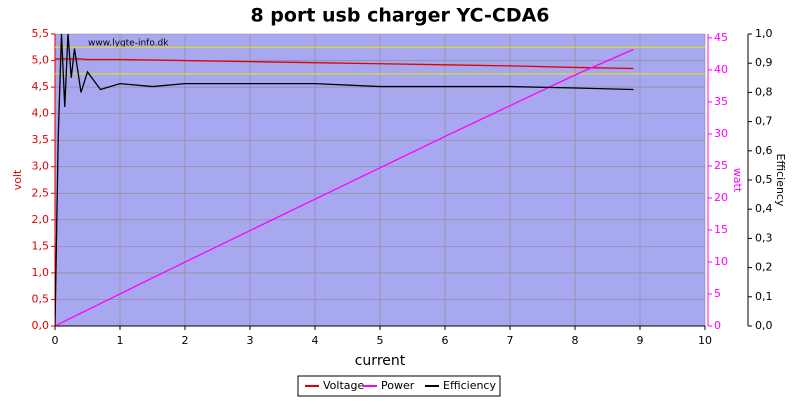  What do you see at coordinates (469, 385) in the screenshot?
I see `legend-label: Efficiency` at bounding box center [469, 385].